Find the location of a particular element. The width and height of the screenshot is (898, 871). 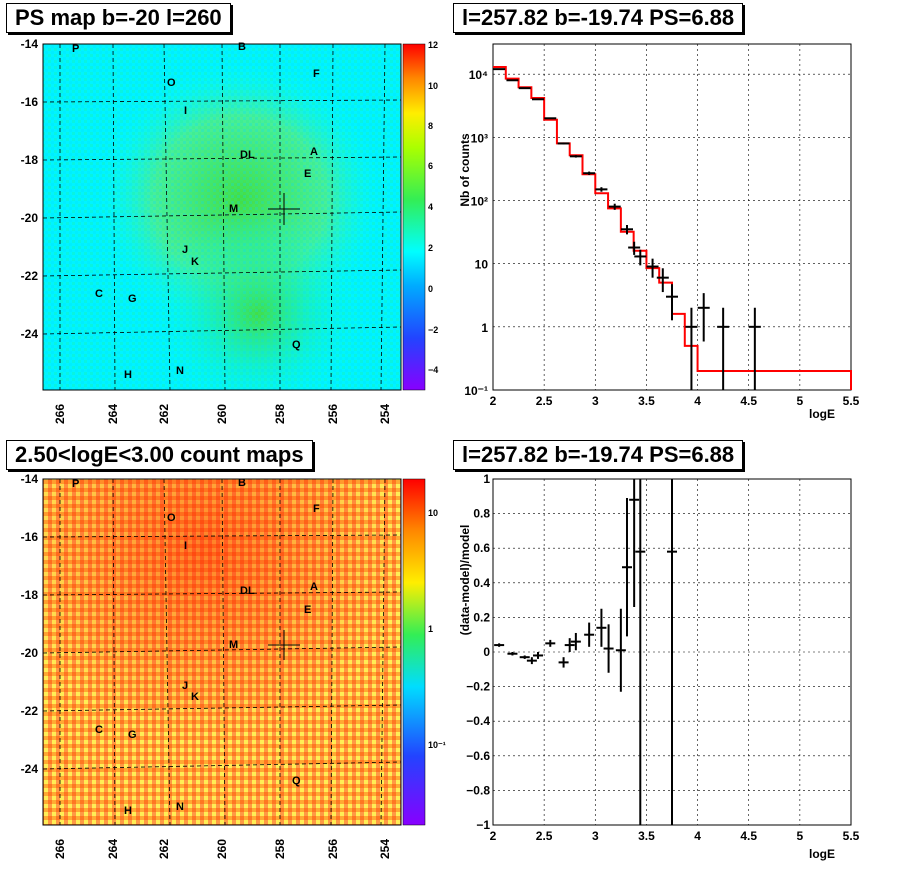

y-tick-label: −0.2 is located at coordinates (478, 687).